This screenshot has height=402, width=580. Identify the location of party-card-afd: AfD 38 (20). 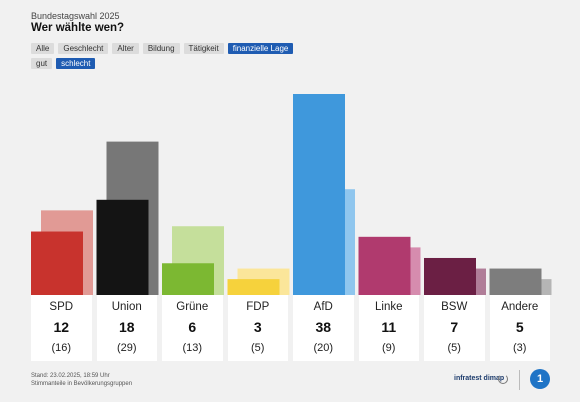
(323, 328).